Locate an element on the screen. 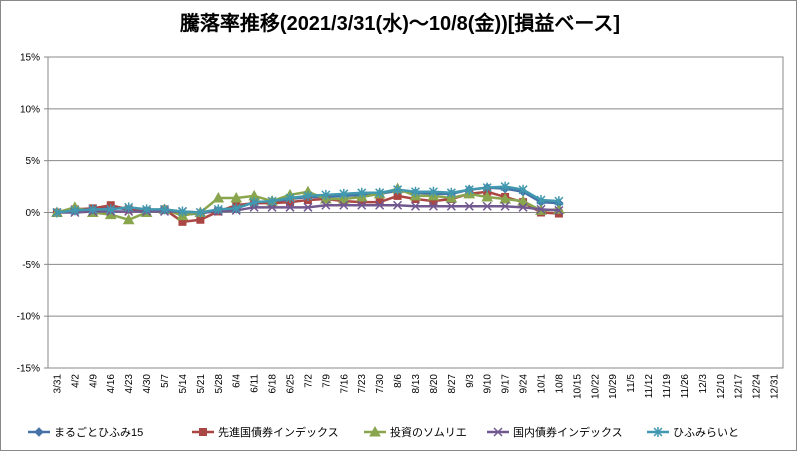 The width and height of the screenshot is (797, 456). x-tick-label: 12/17 is located at coordinates (739, 386).